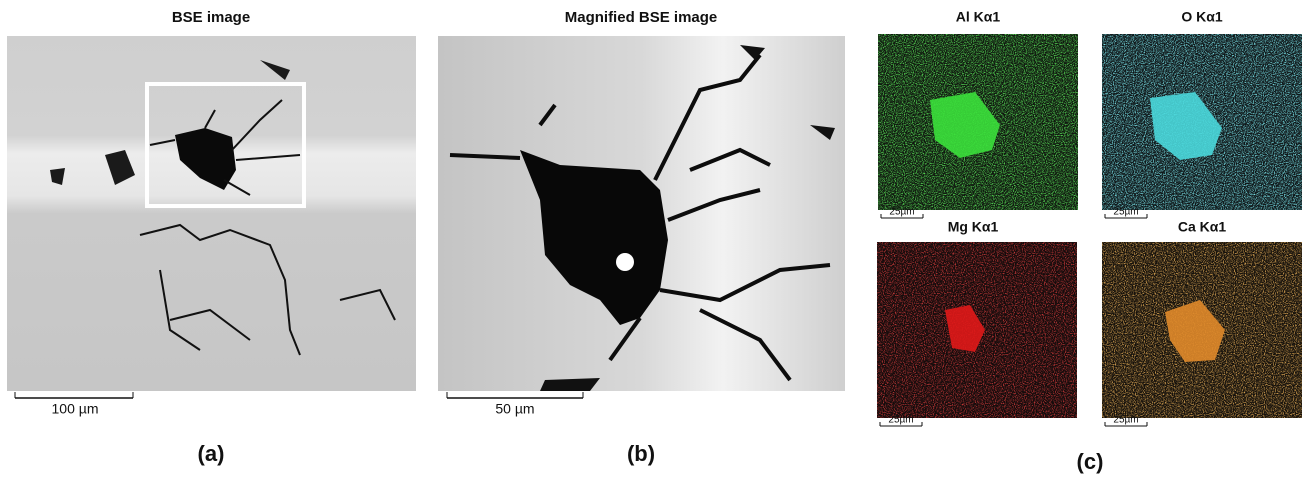  I want to click on panel-label: (a), so click(211, 453).